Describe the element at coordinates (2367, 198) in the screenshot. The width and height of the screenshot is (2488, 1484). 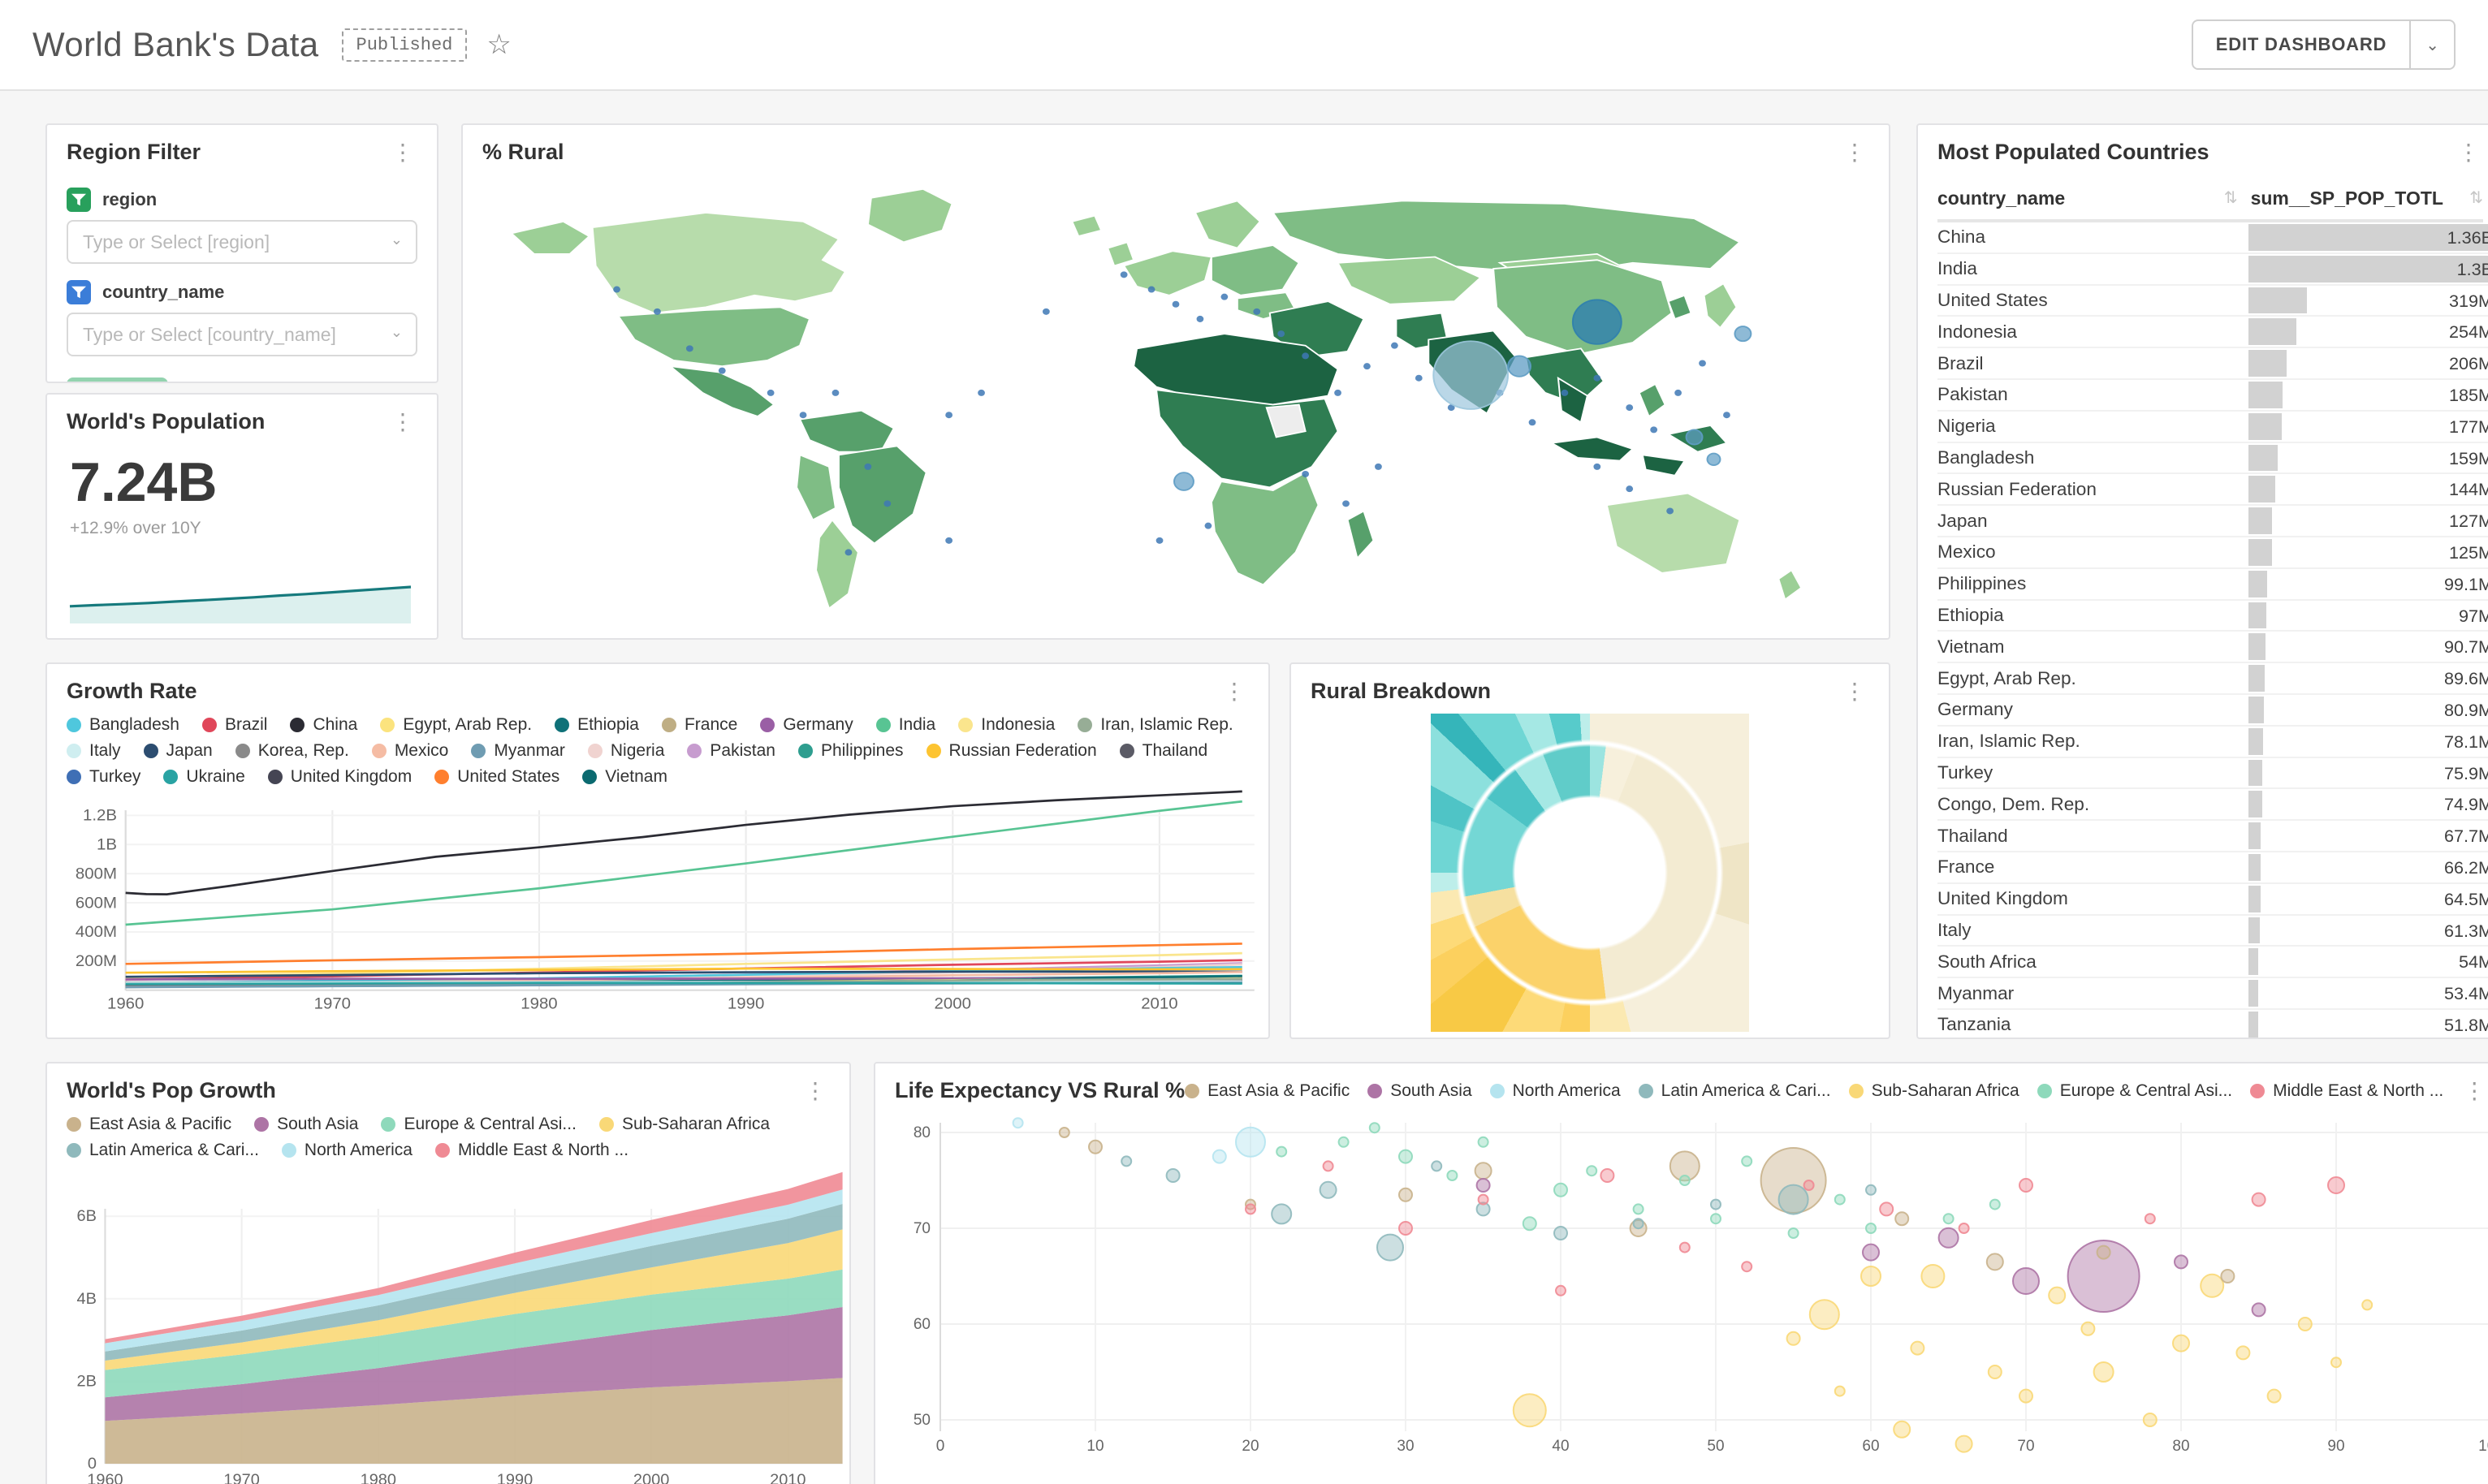
I see `column-header-population: sum__SP_POP_TOTL ⇅` at that location.